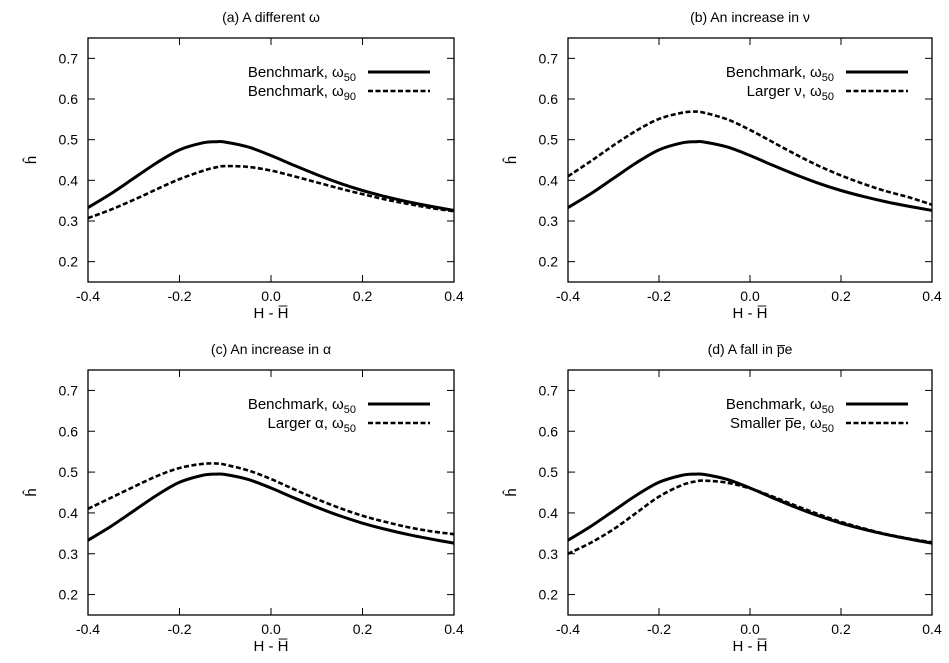 This screenshot has height=663, width=949. Describe the element at coordinates (750, 17) in the screenshot. I see `chart-title: (b) An increase in ν` at that location.